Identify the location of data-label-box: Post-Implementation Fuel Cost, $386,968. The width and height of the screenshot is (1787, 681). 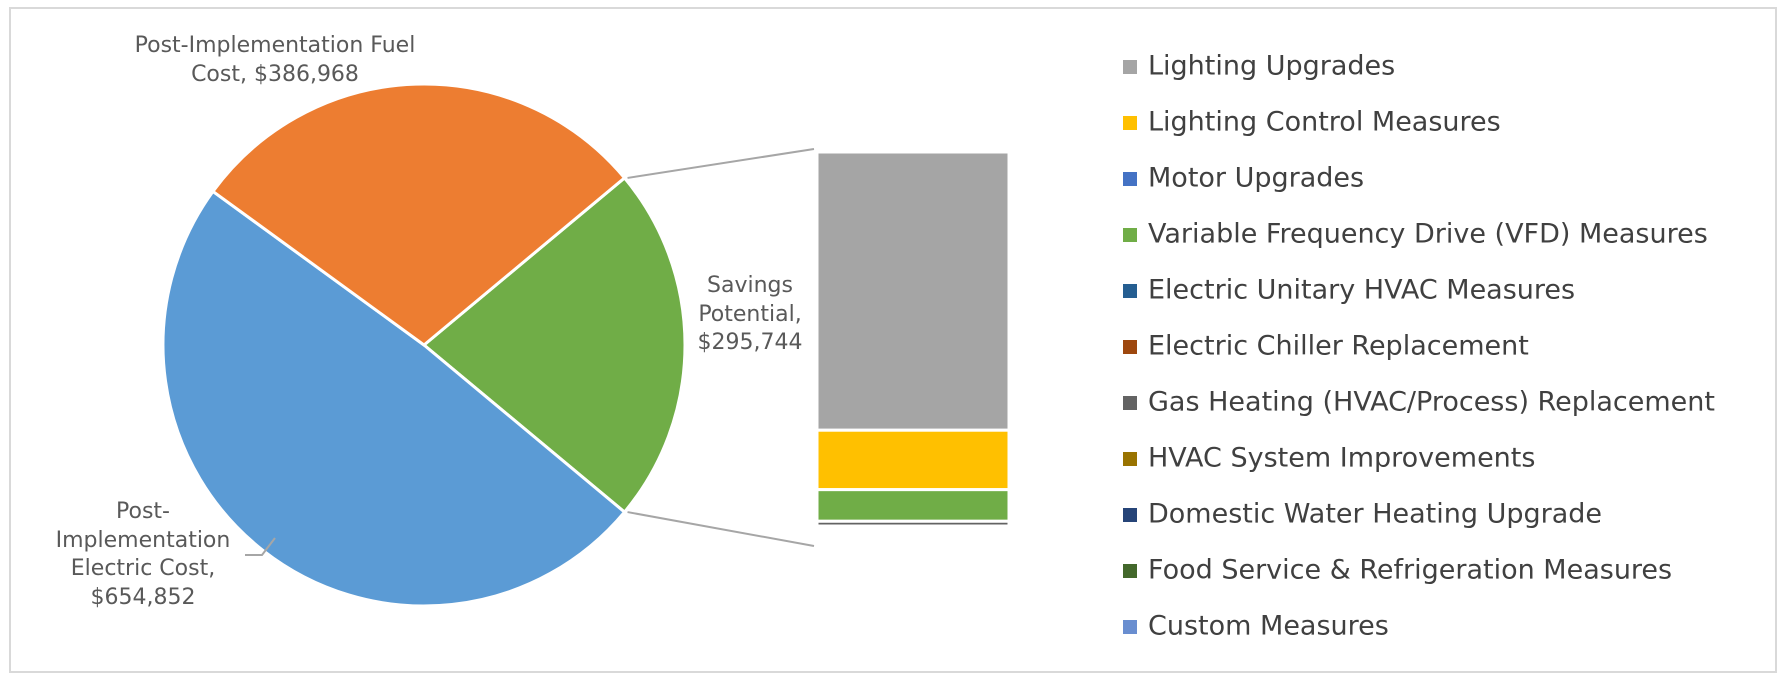
(275, 60).